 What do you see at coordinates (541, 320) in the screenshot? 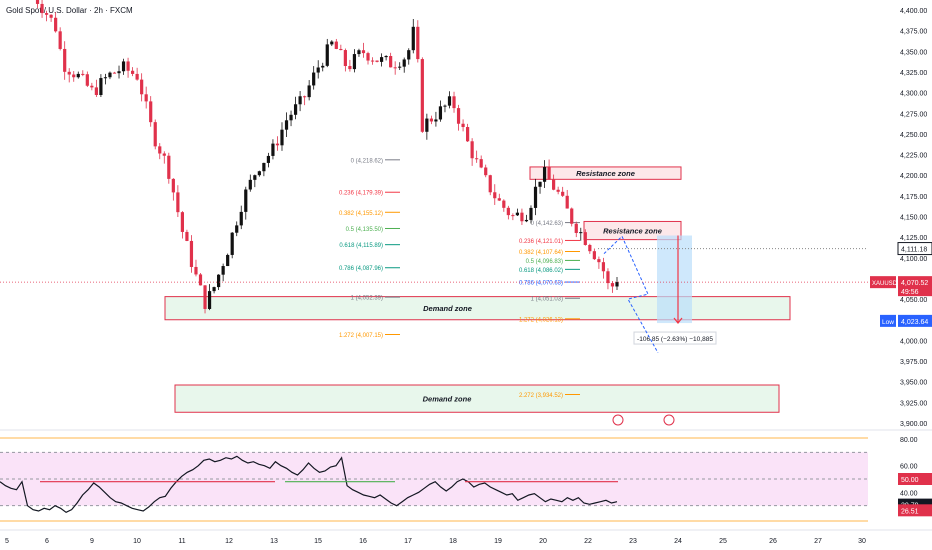
I see `fib-right-label: 1.272 (4,026.13)` at bounding box center [541, 320].